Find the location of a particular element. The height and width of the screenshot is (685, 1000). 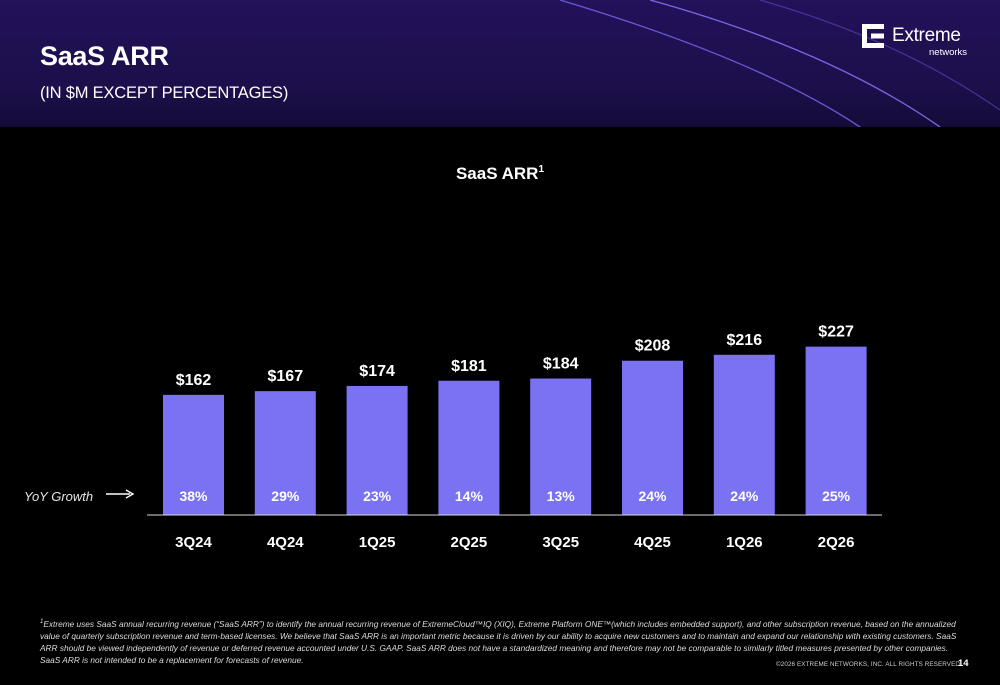

value-label: $227 is located at coordinates (836, 332).